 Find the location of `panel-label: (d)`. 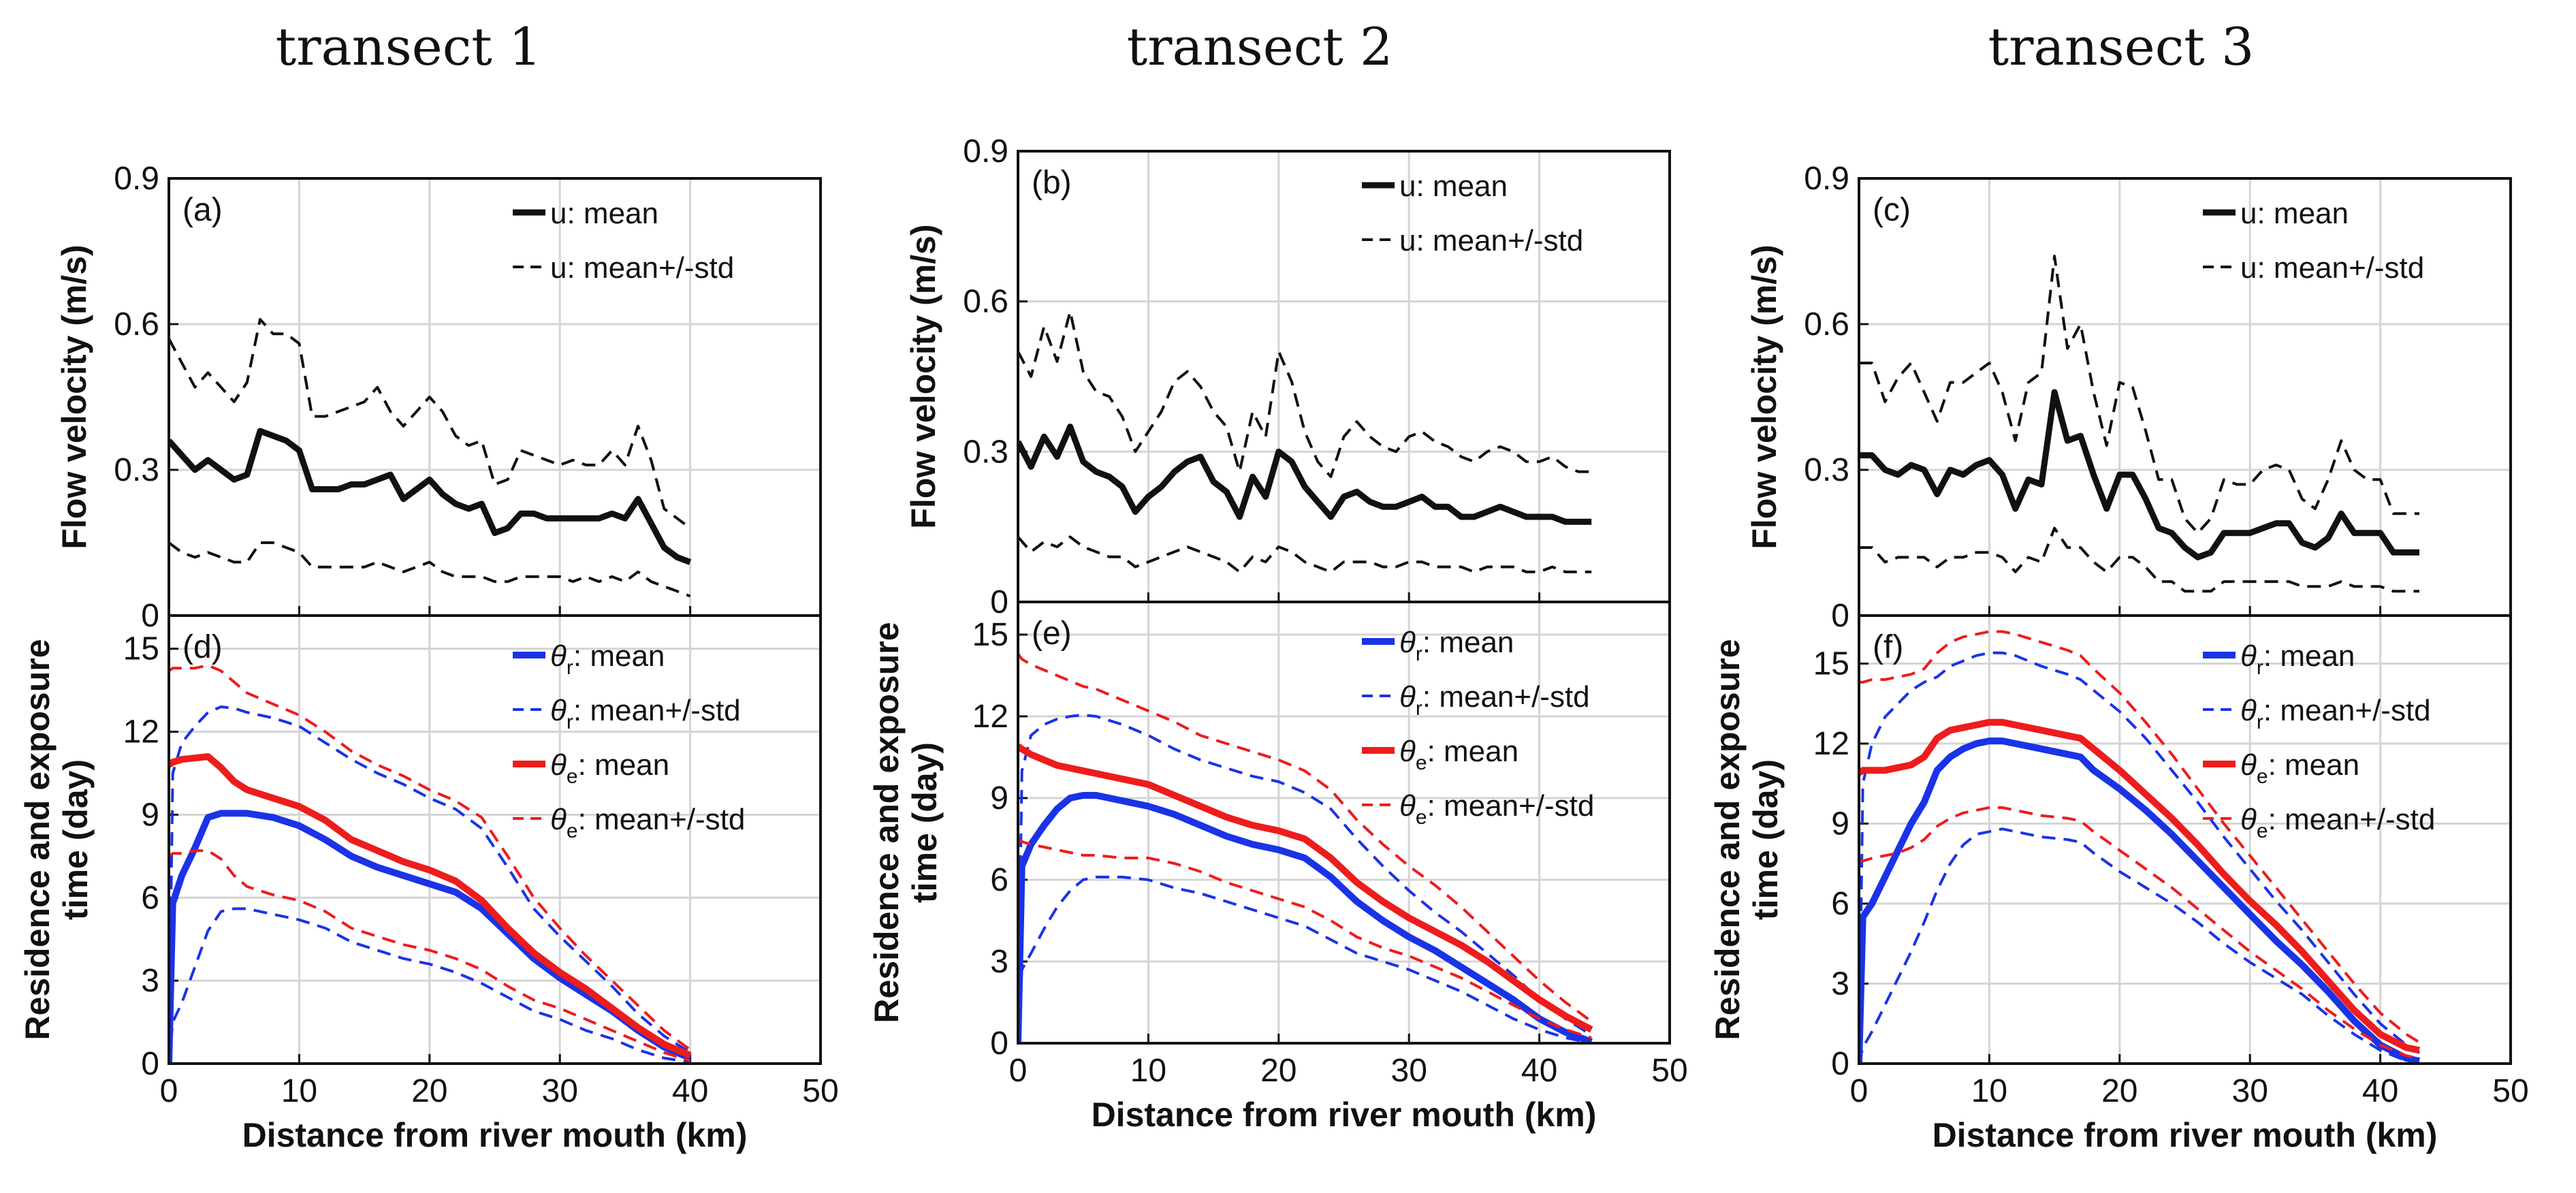

panel-label: (d) is located at coordinates (202, 647).